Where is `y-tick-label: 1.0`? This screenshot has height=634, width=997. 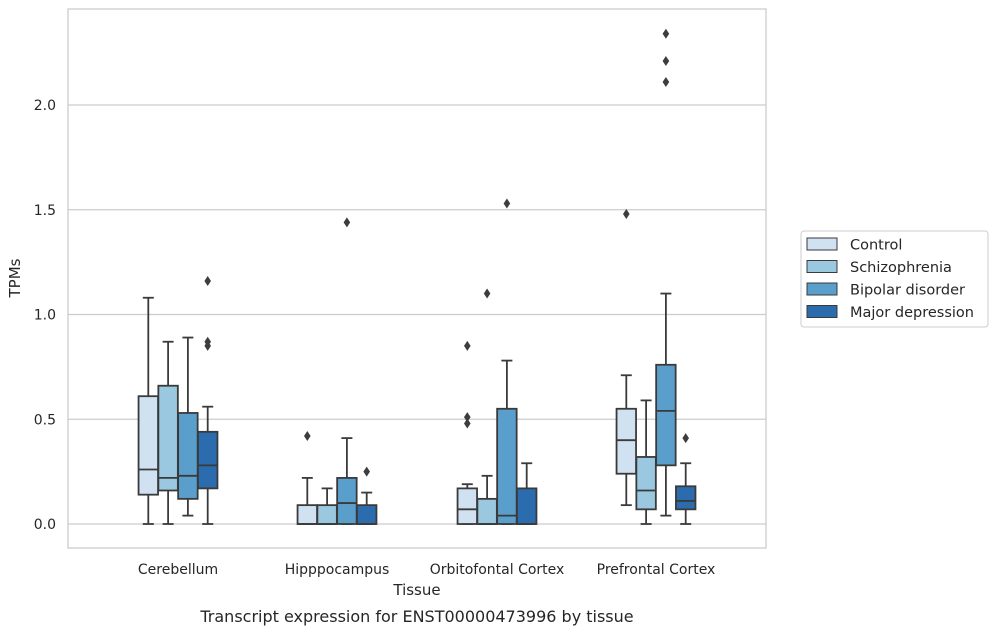
y-tick-label: 1.0 is located at coordinates (45, 316).